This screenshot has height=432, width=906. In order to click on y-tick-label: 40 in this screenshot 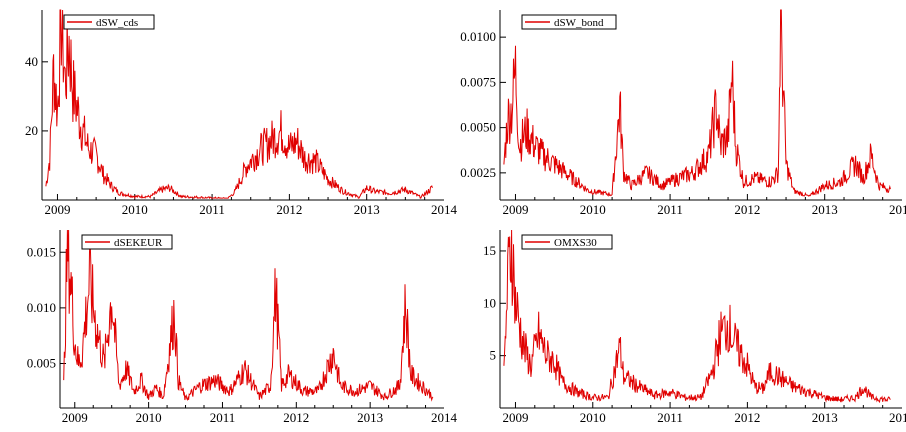, I will do `click(31, 61)`.